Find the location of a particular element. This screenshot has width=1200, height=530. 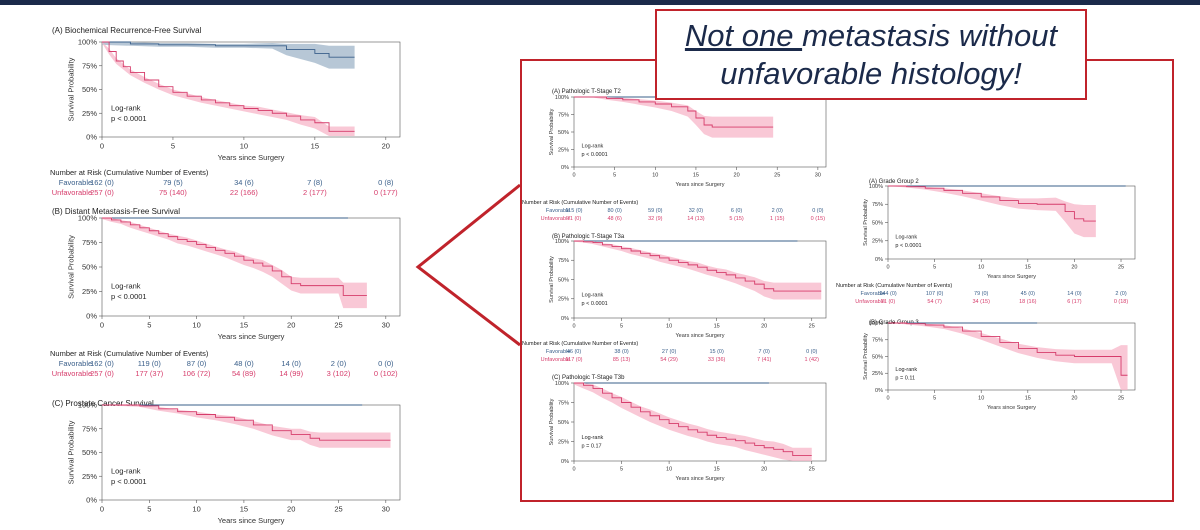

chart-title: (A) Grade Group 2 is located at coordinates (894, 182).